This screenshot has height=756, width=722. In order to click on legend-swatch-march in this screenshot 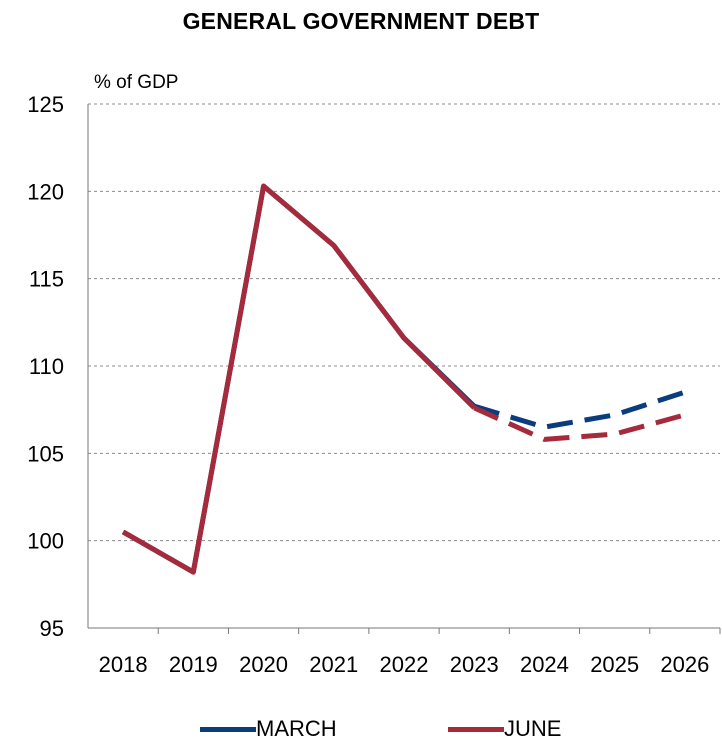, I will do `click(228, 729)`.